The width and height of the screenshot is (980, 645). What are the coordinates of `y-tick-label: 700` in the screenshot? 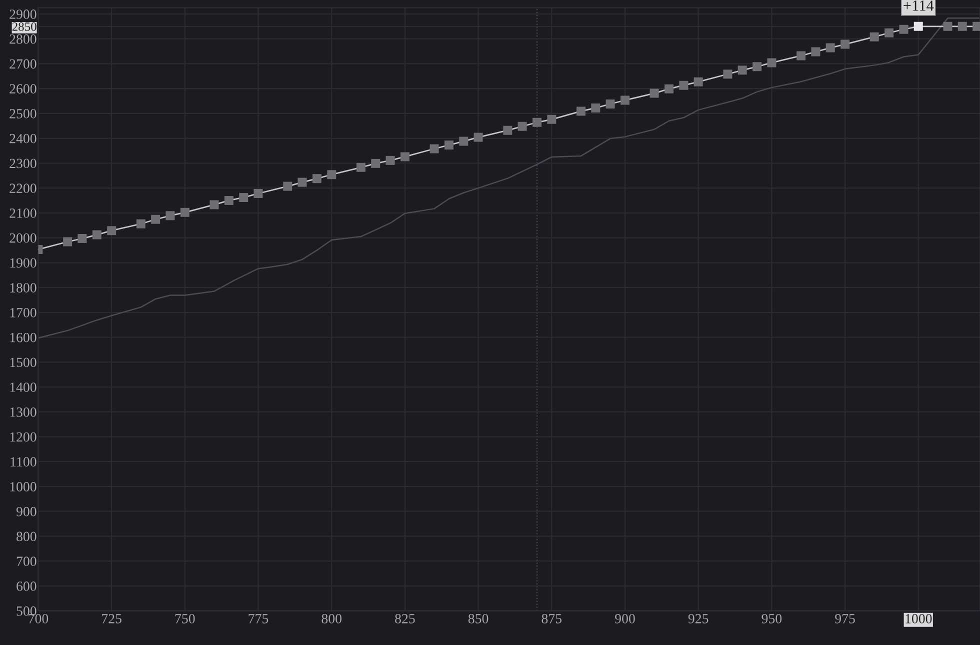 It's located at (26, 561).